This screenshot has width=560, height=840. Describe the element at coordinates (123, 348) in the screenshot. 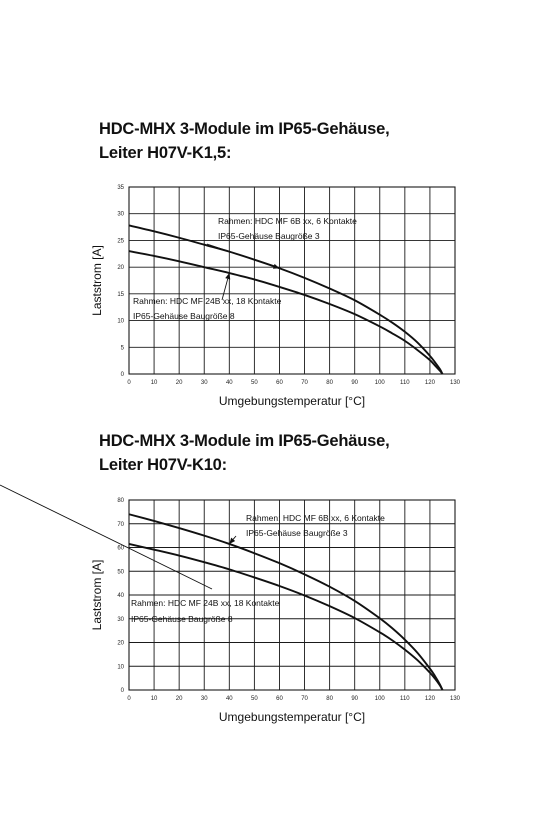

I see `y-tick-label: 5` at that location.